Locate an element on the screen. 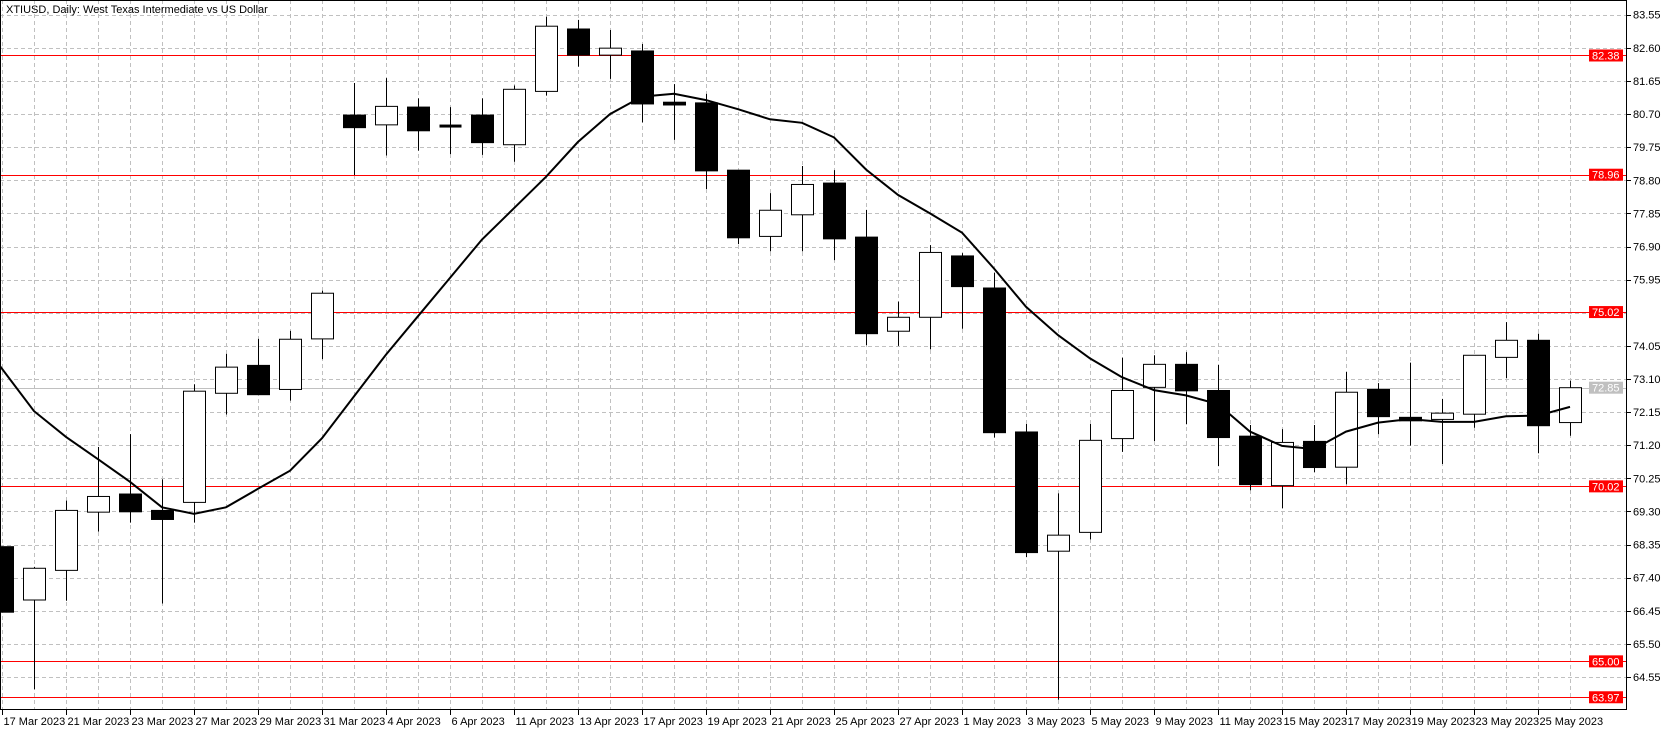 The image size is (1670, 731). price-level-label: 75.02 is located at coordinates (1606, 313).